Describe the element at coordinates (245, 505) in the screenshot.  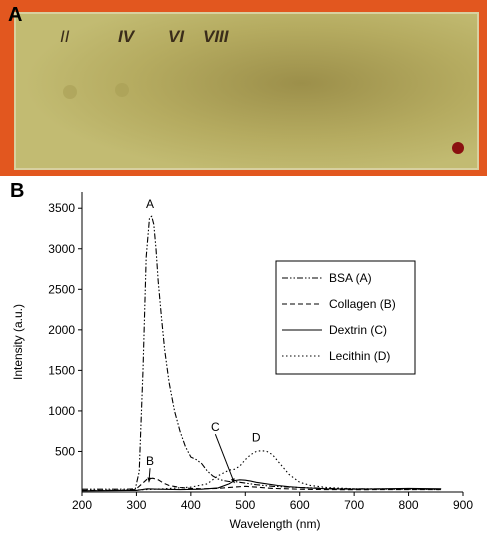
I see `x-tick-label: 500` at that location.